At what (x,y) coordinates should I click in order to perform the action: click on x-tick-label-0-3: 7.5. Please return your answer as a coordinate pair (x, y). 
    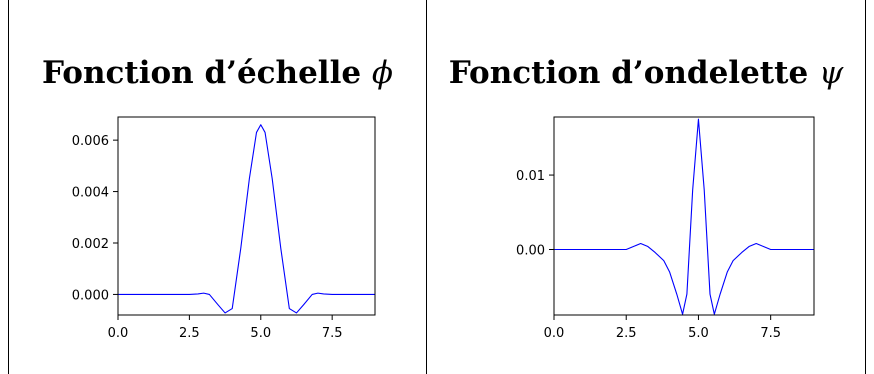
    Looking at the image, I should click on (332, 333).